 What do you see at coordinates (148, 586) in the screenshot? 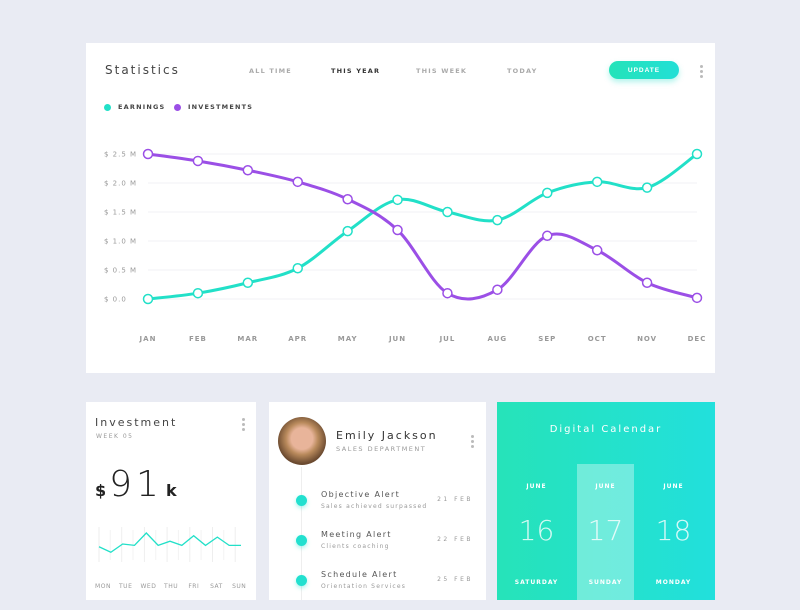
I see `day-label: WED` at bounding box center [148, 586].